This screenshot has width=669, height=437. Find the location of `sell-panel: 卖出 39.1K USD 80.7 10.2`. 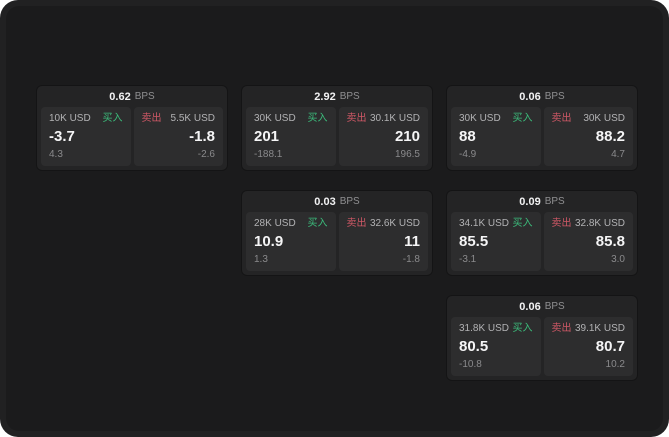

sell-panel: 卖出 39.1K USD 80.7 10.2 is located at coordinates (588, 346).